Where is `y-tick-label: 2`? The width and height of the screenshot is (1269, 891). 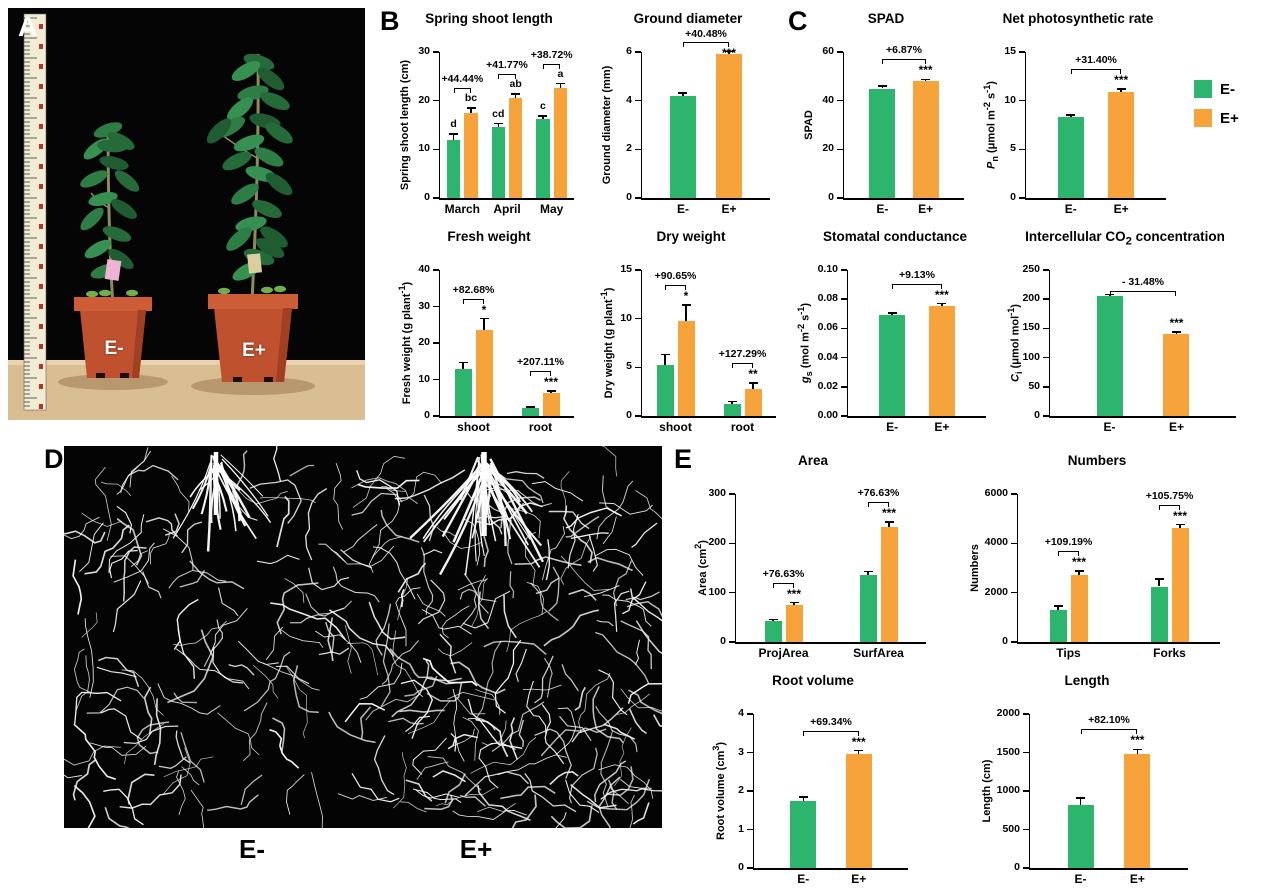 y-tick-label: 2 is located at coordinates (629, 148).